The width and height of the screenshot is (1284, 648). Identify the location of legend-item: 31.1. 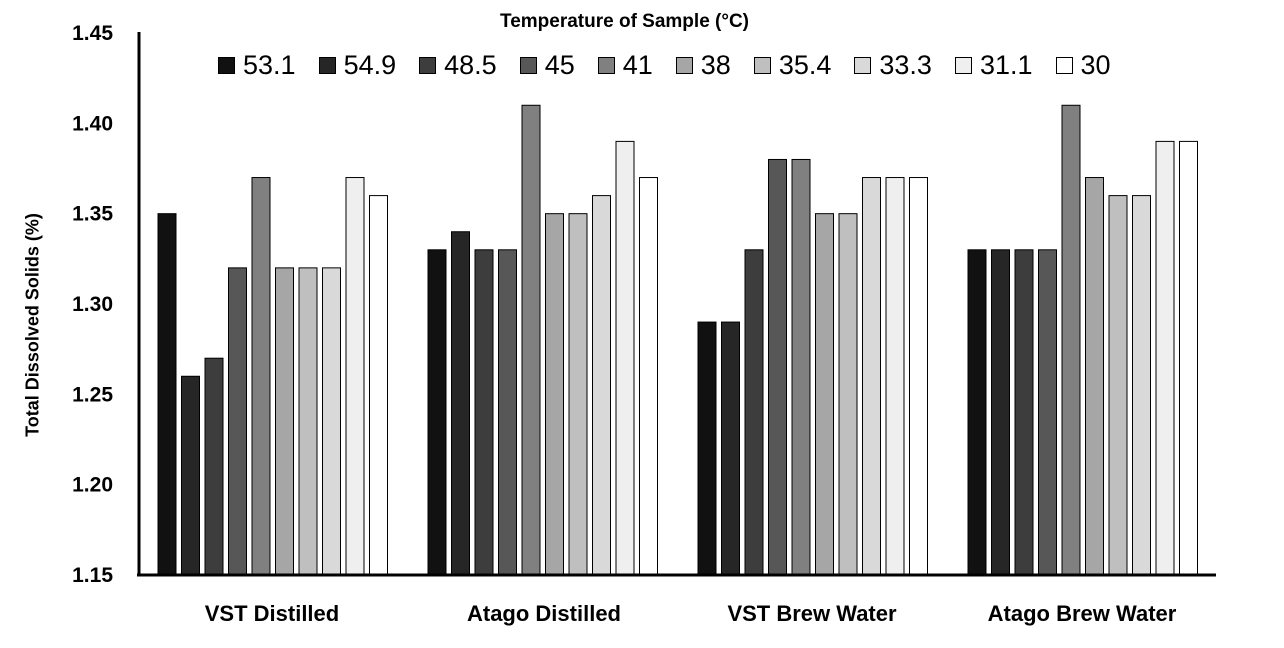
(1005, 65).